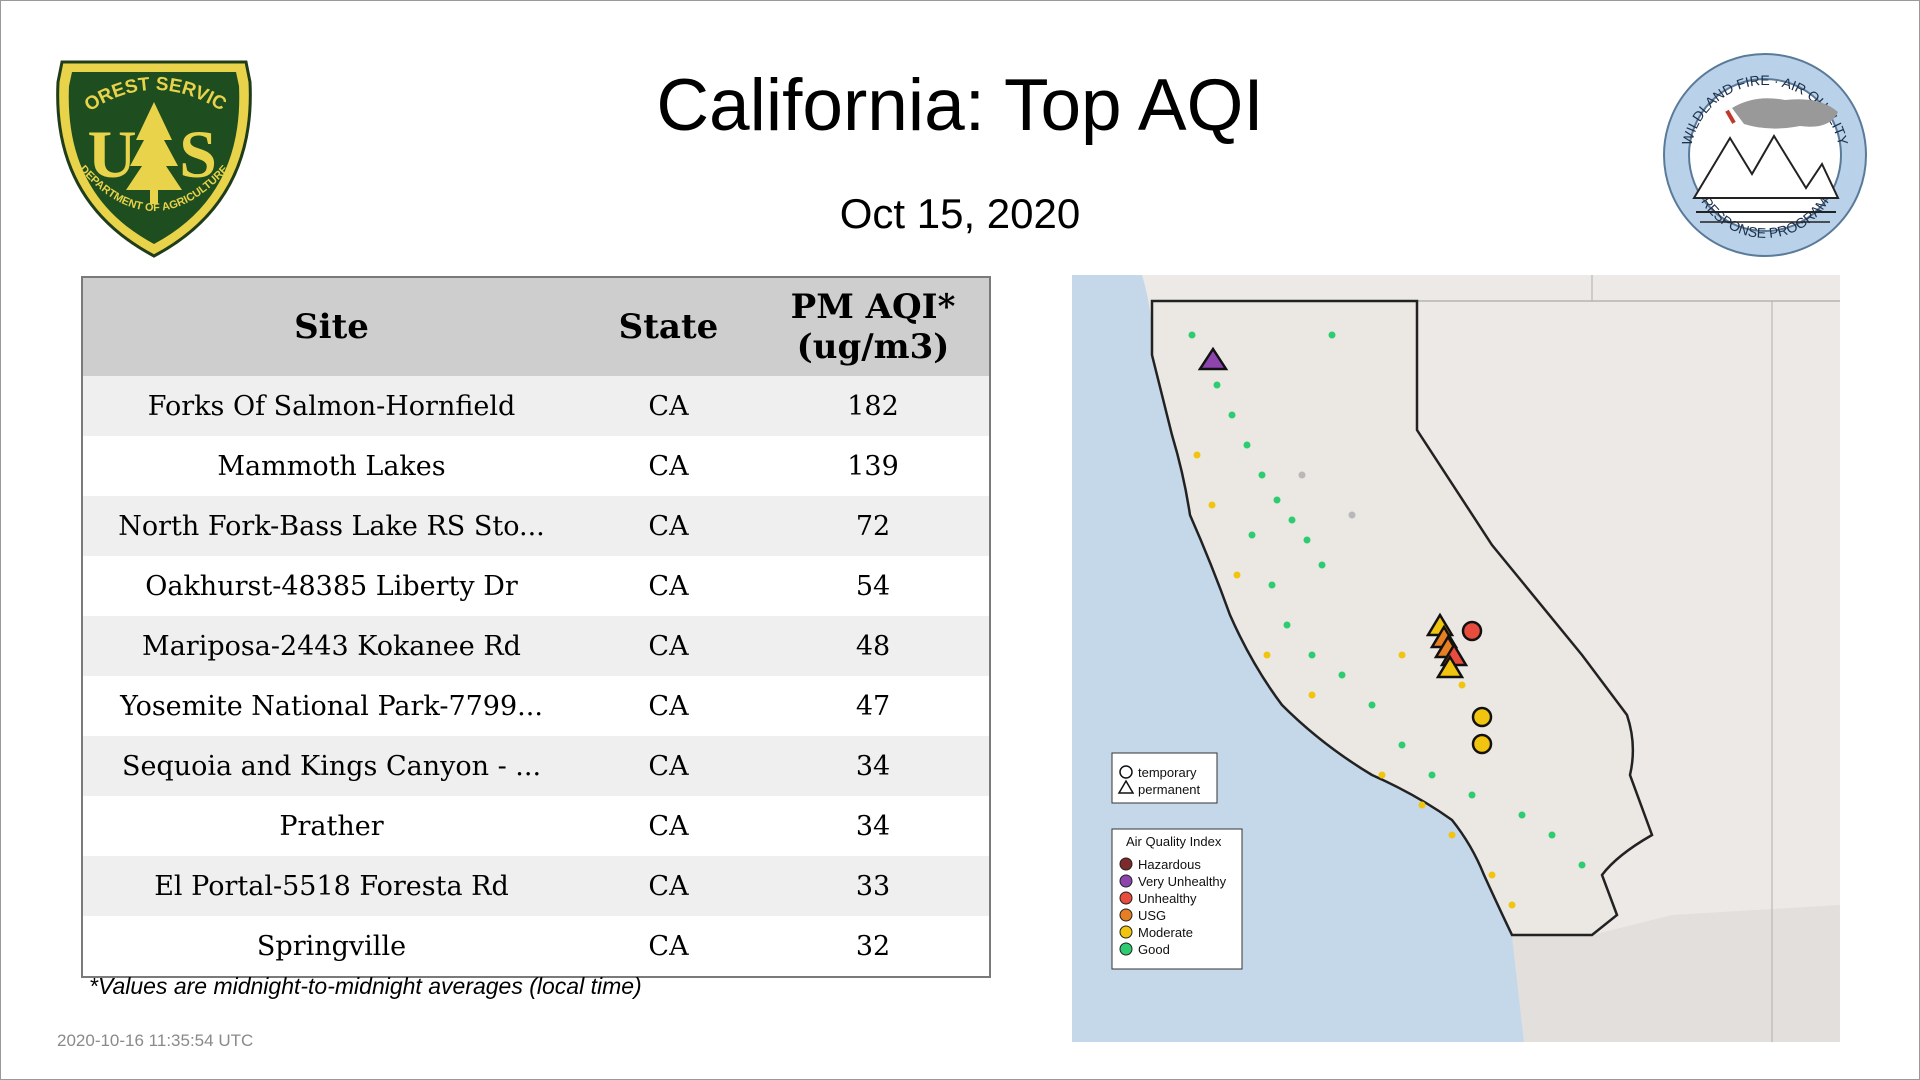  Describe the element at coordinates (1126, 932) in the screenshot. I see `legend-swatch-moderate` at that location.